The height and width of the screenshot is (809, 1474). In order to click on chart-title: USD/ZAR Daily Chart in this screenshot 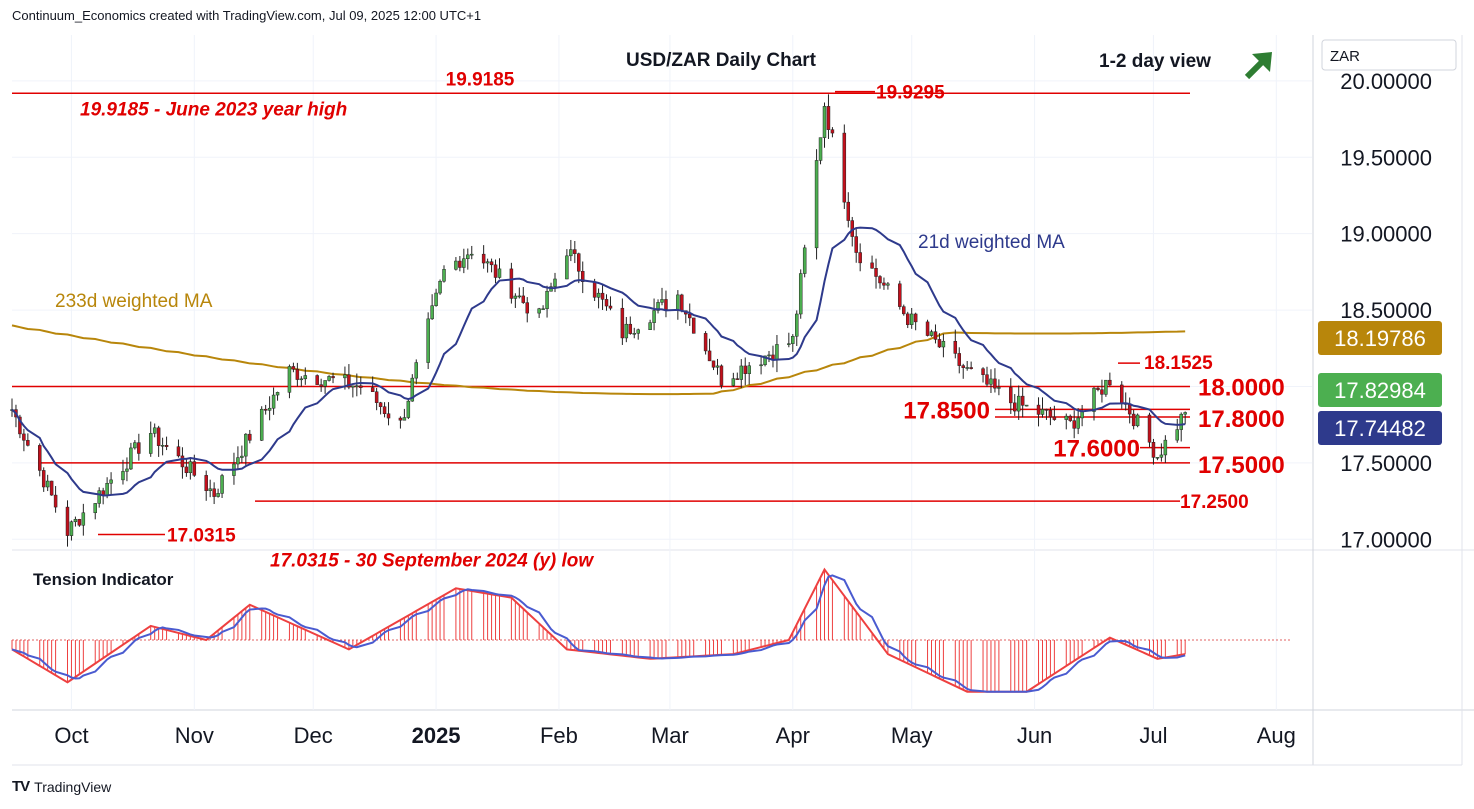, I will do `click(721, 60)`.